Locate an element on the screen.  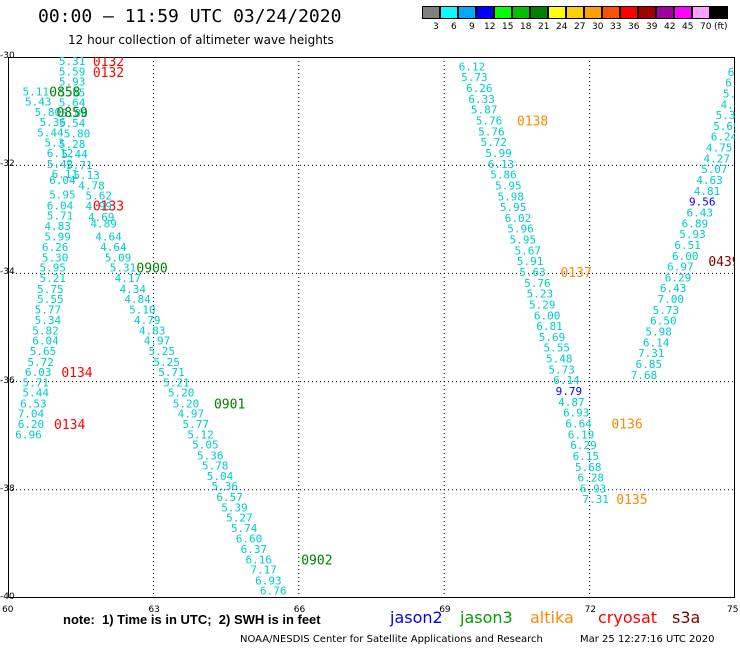
color-scale-label: 42 is located at coordinates (670, 27).